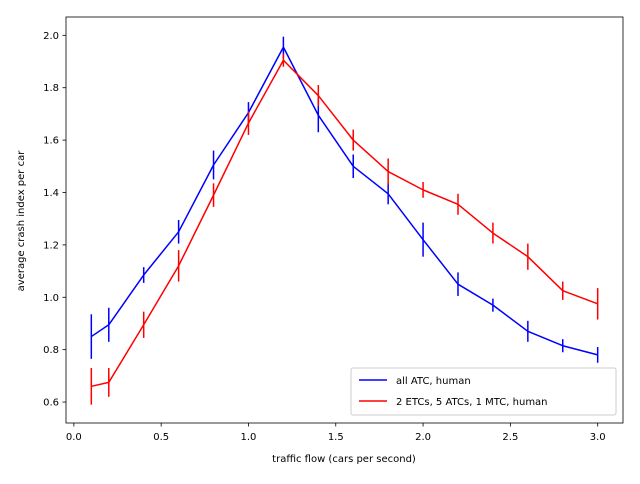 Image resolution: width=640 pixels, height=484 pixels. Describe the element at coordinates (21, 221) in the screenshot. I see `y-axis-label: average crash index per car` at that location.